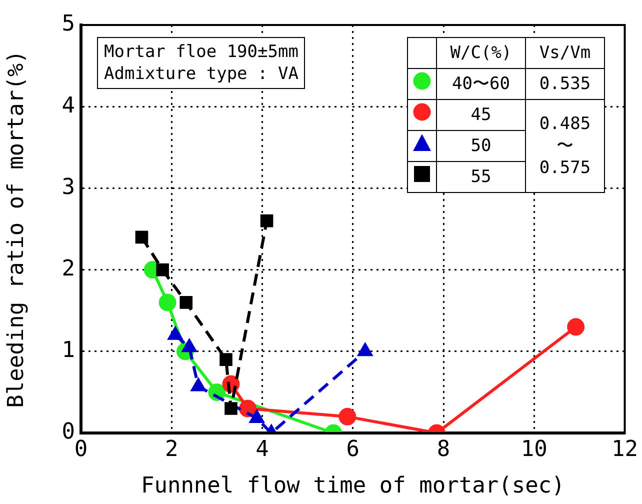  What do you see at coordinates (68, 269) in the screenshot?
I see `y-tick-label: 2` at bounding box center [68, 269].